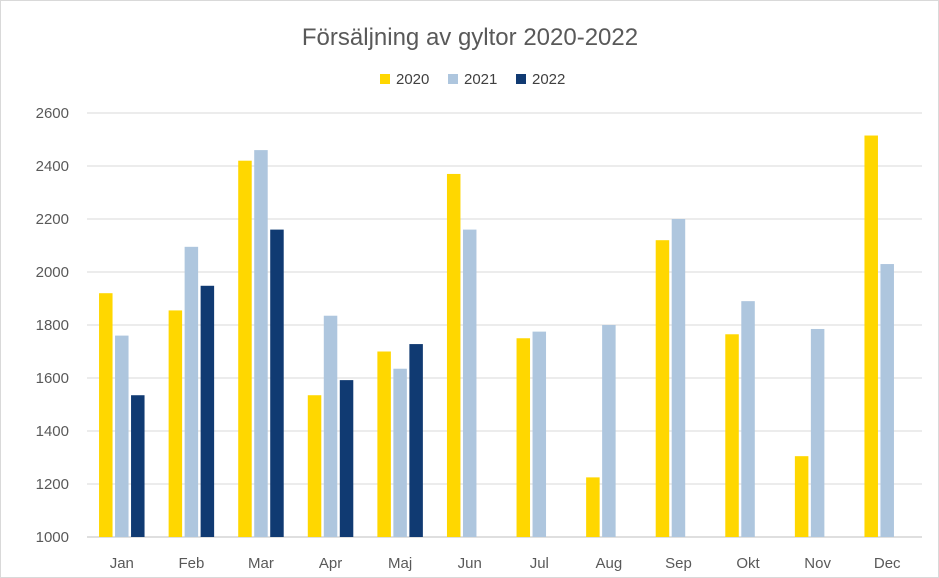  What do you see at coordinates (261, 563) in the screenshot?
I see `x-tick-label: Mar` at bounding box center [261, 563].